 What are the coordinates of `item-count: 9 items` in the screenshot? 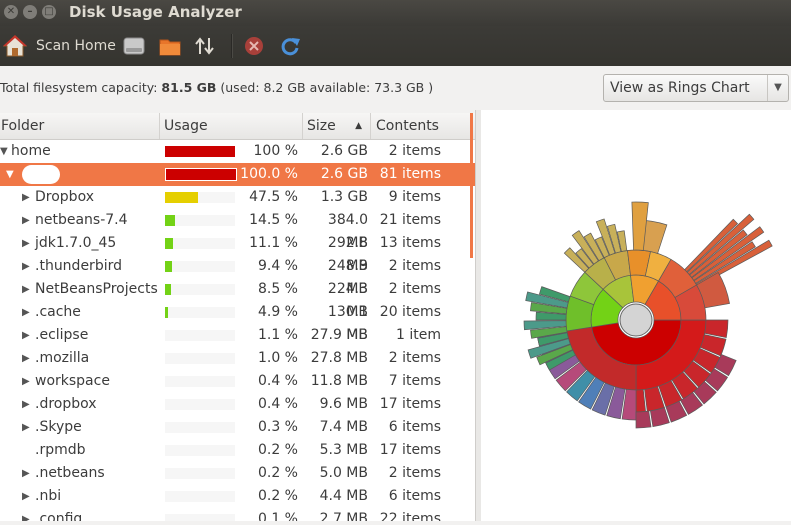 It's located at (414, 197).